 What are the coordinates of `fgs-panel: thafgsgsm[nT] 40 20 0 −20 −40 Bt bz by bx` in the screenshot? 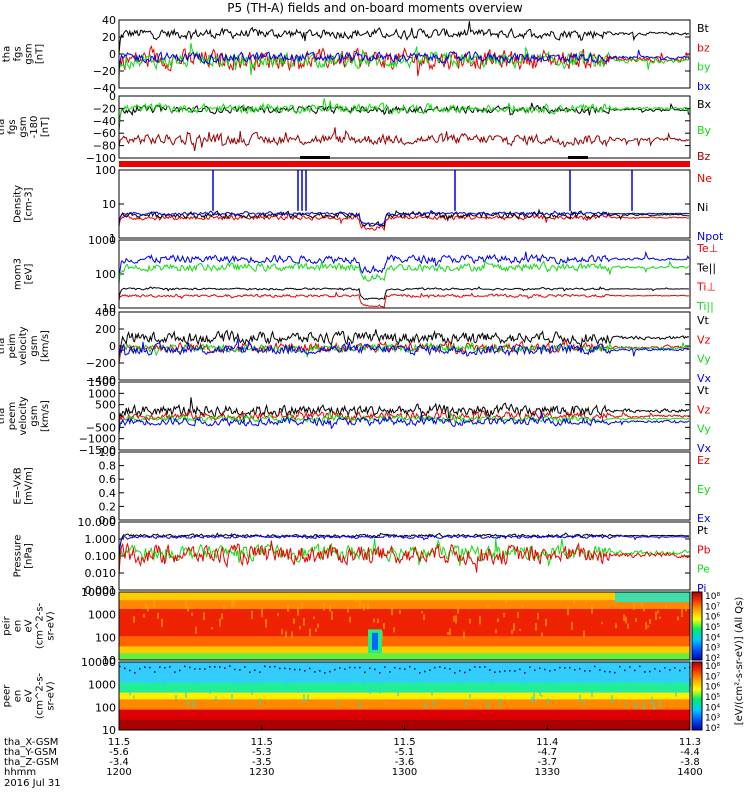 It's located at (356, 54).